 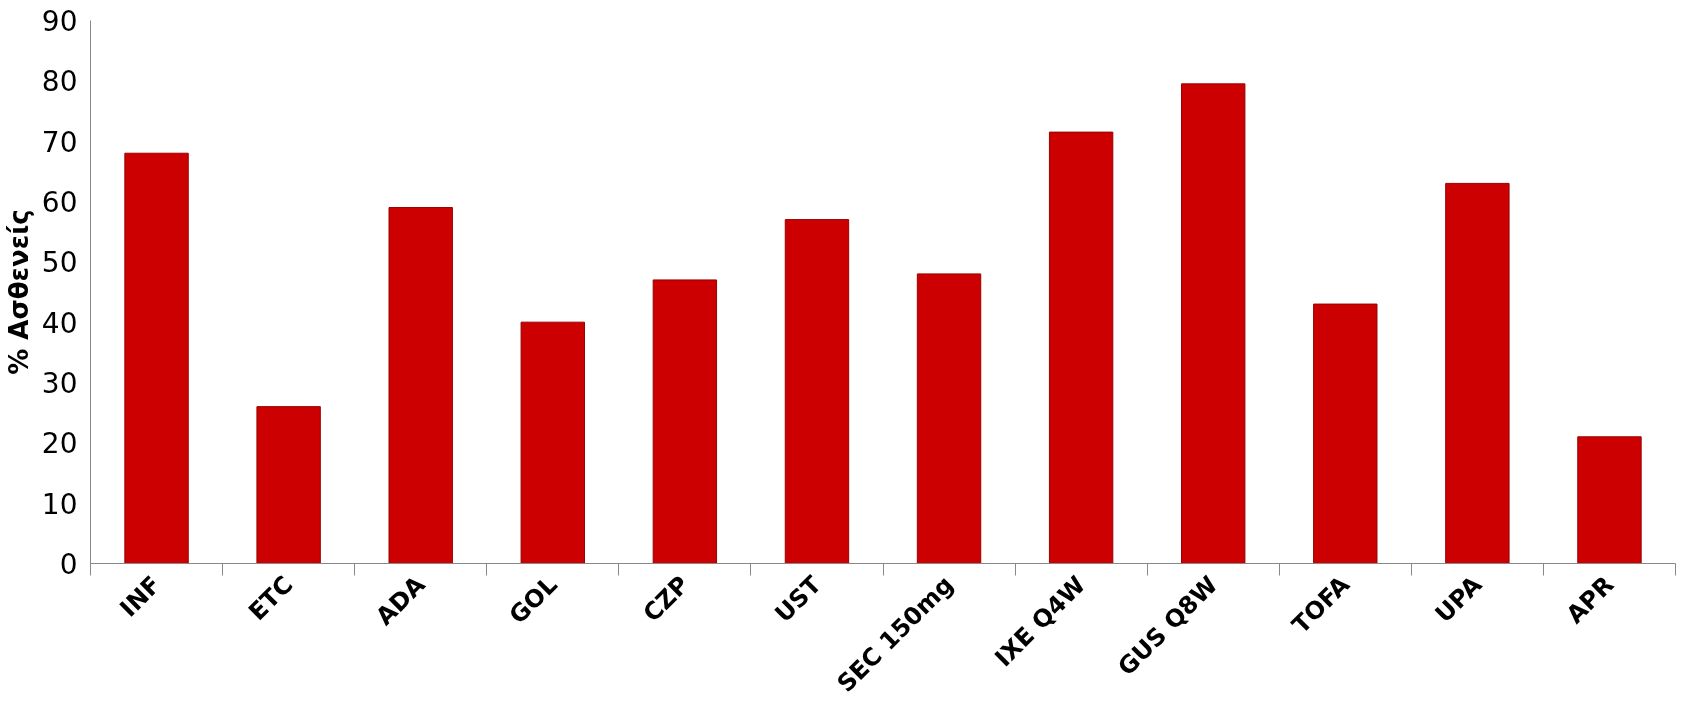 What do you see at coordinates (18, 292) in the screenshot?
I see `y-axis-title: % Ασθενείς` at bounding box center [18, 292].